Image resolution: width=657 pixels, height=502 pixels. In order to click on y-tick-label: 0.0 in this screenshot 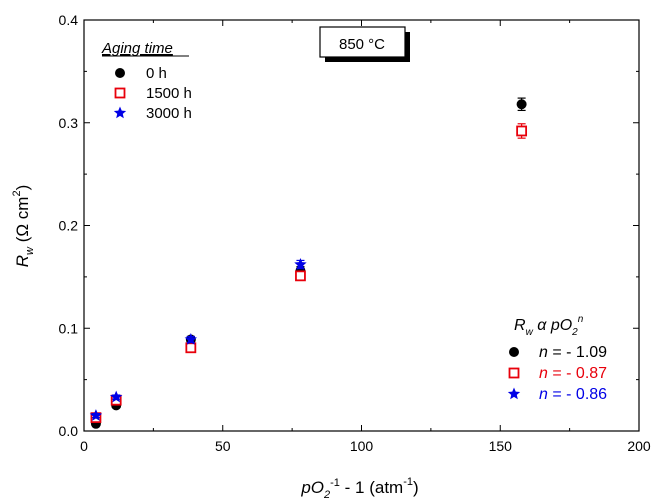, I will do `click(69, 431)`.